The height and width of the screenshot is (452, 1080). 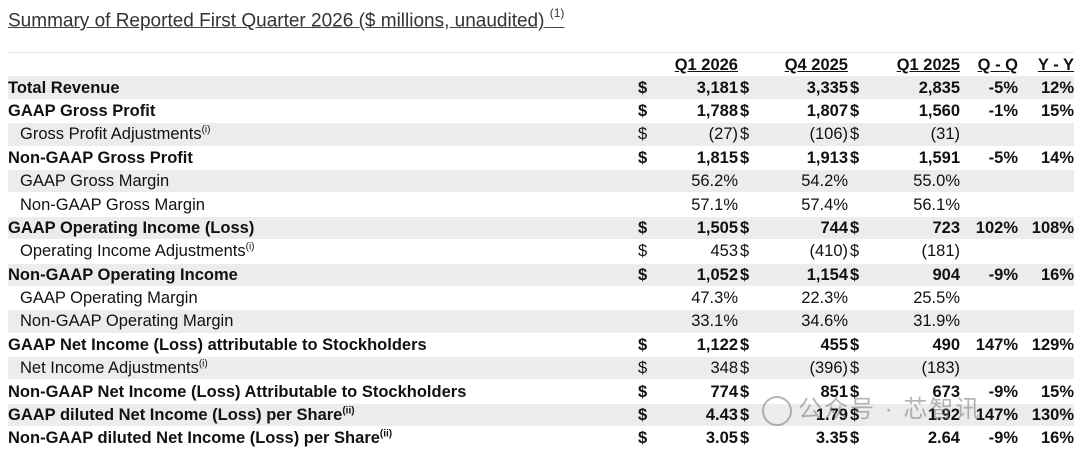 What do you see at coordinates (915, 391) in the screenshot?
I see `value-cell: 673` at bounding box center [915, 391].